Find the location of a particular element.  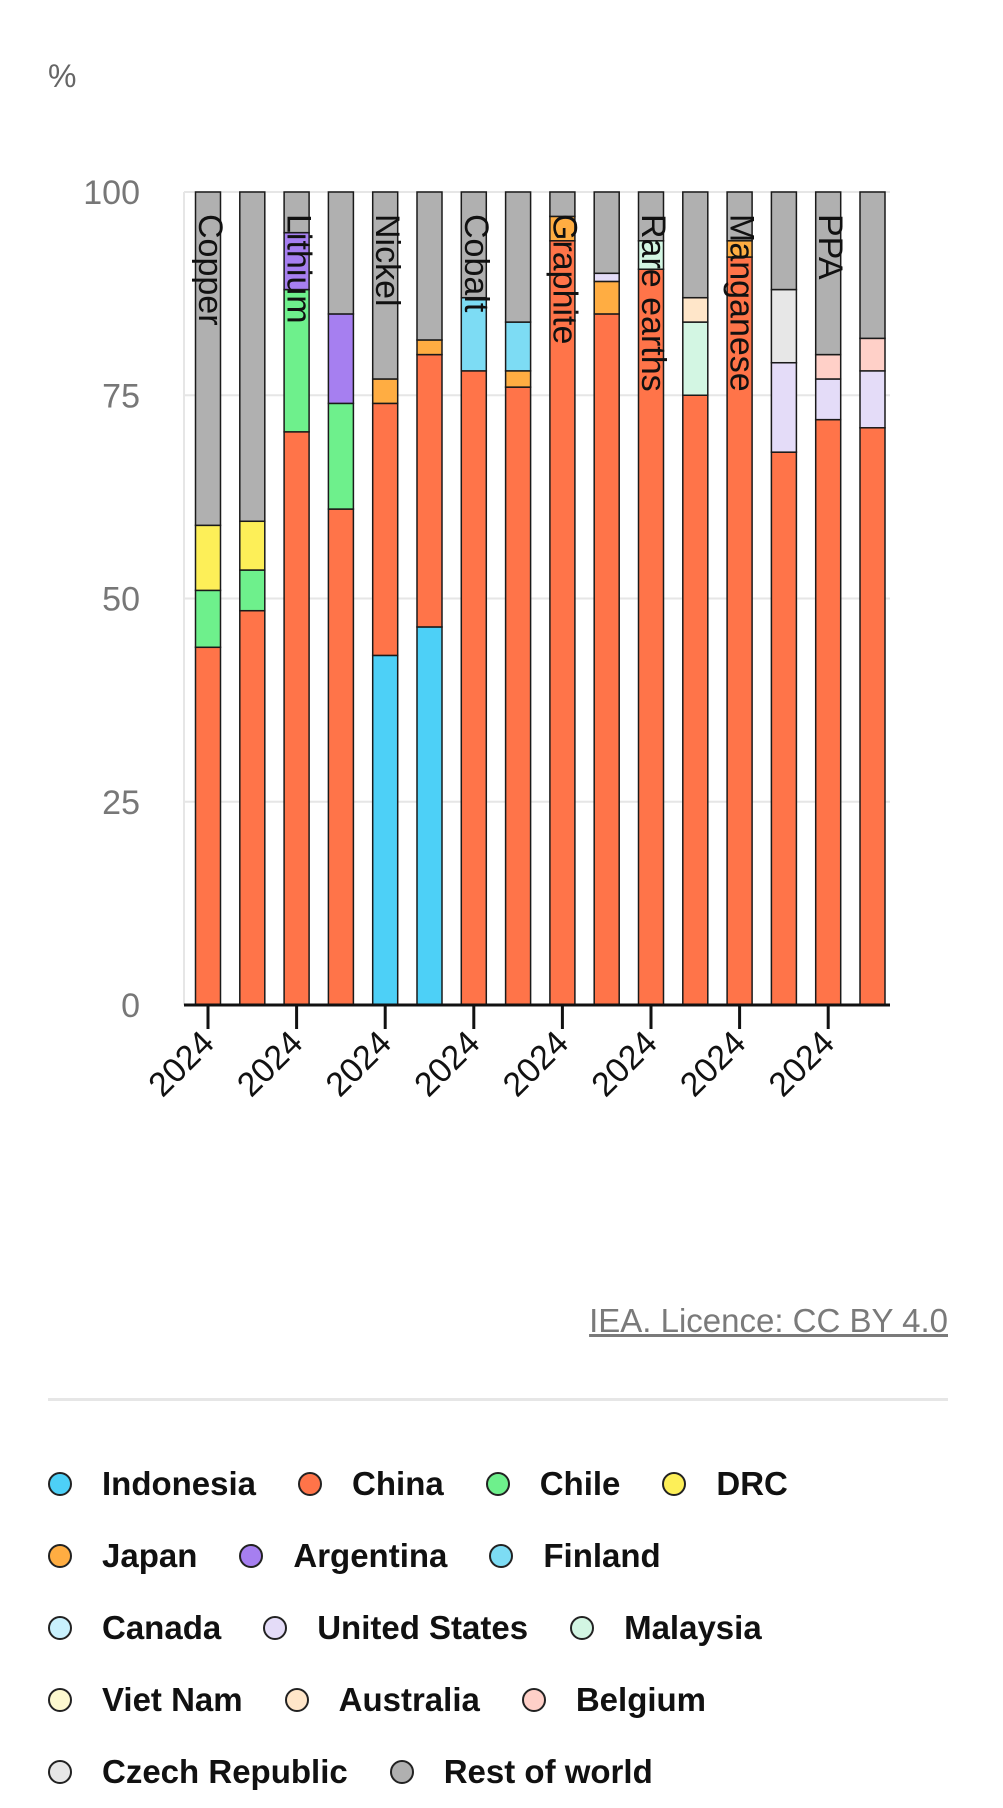

legend-item-australia: Australia is located at coordinates (382, 1700).